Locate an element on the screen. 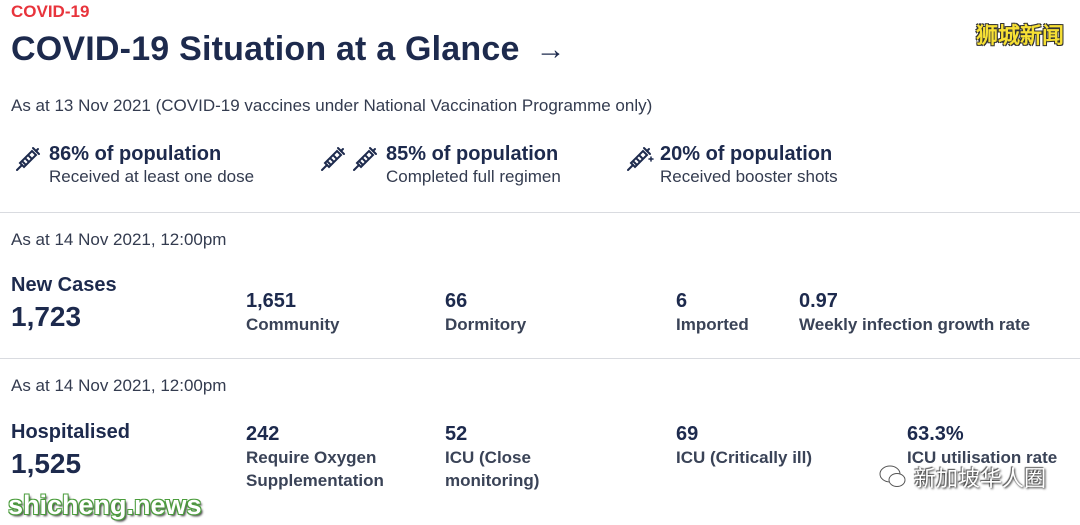  watermark-top-right: 狮城新闻 is located at coordinates (1019, 35).